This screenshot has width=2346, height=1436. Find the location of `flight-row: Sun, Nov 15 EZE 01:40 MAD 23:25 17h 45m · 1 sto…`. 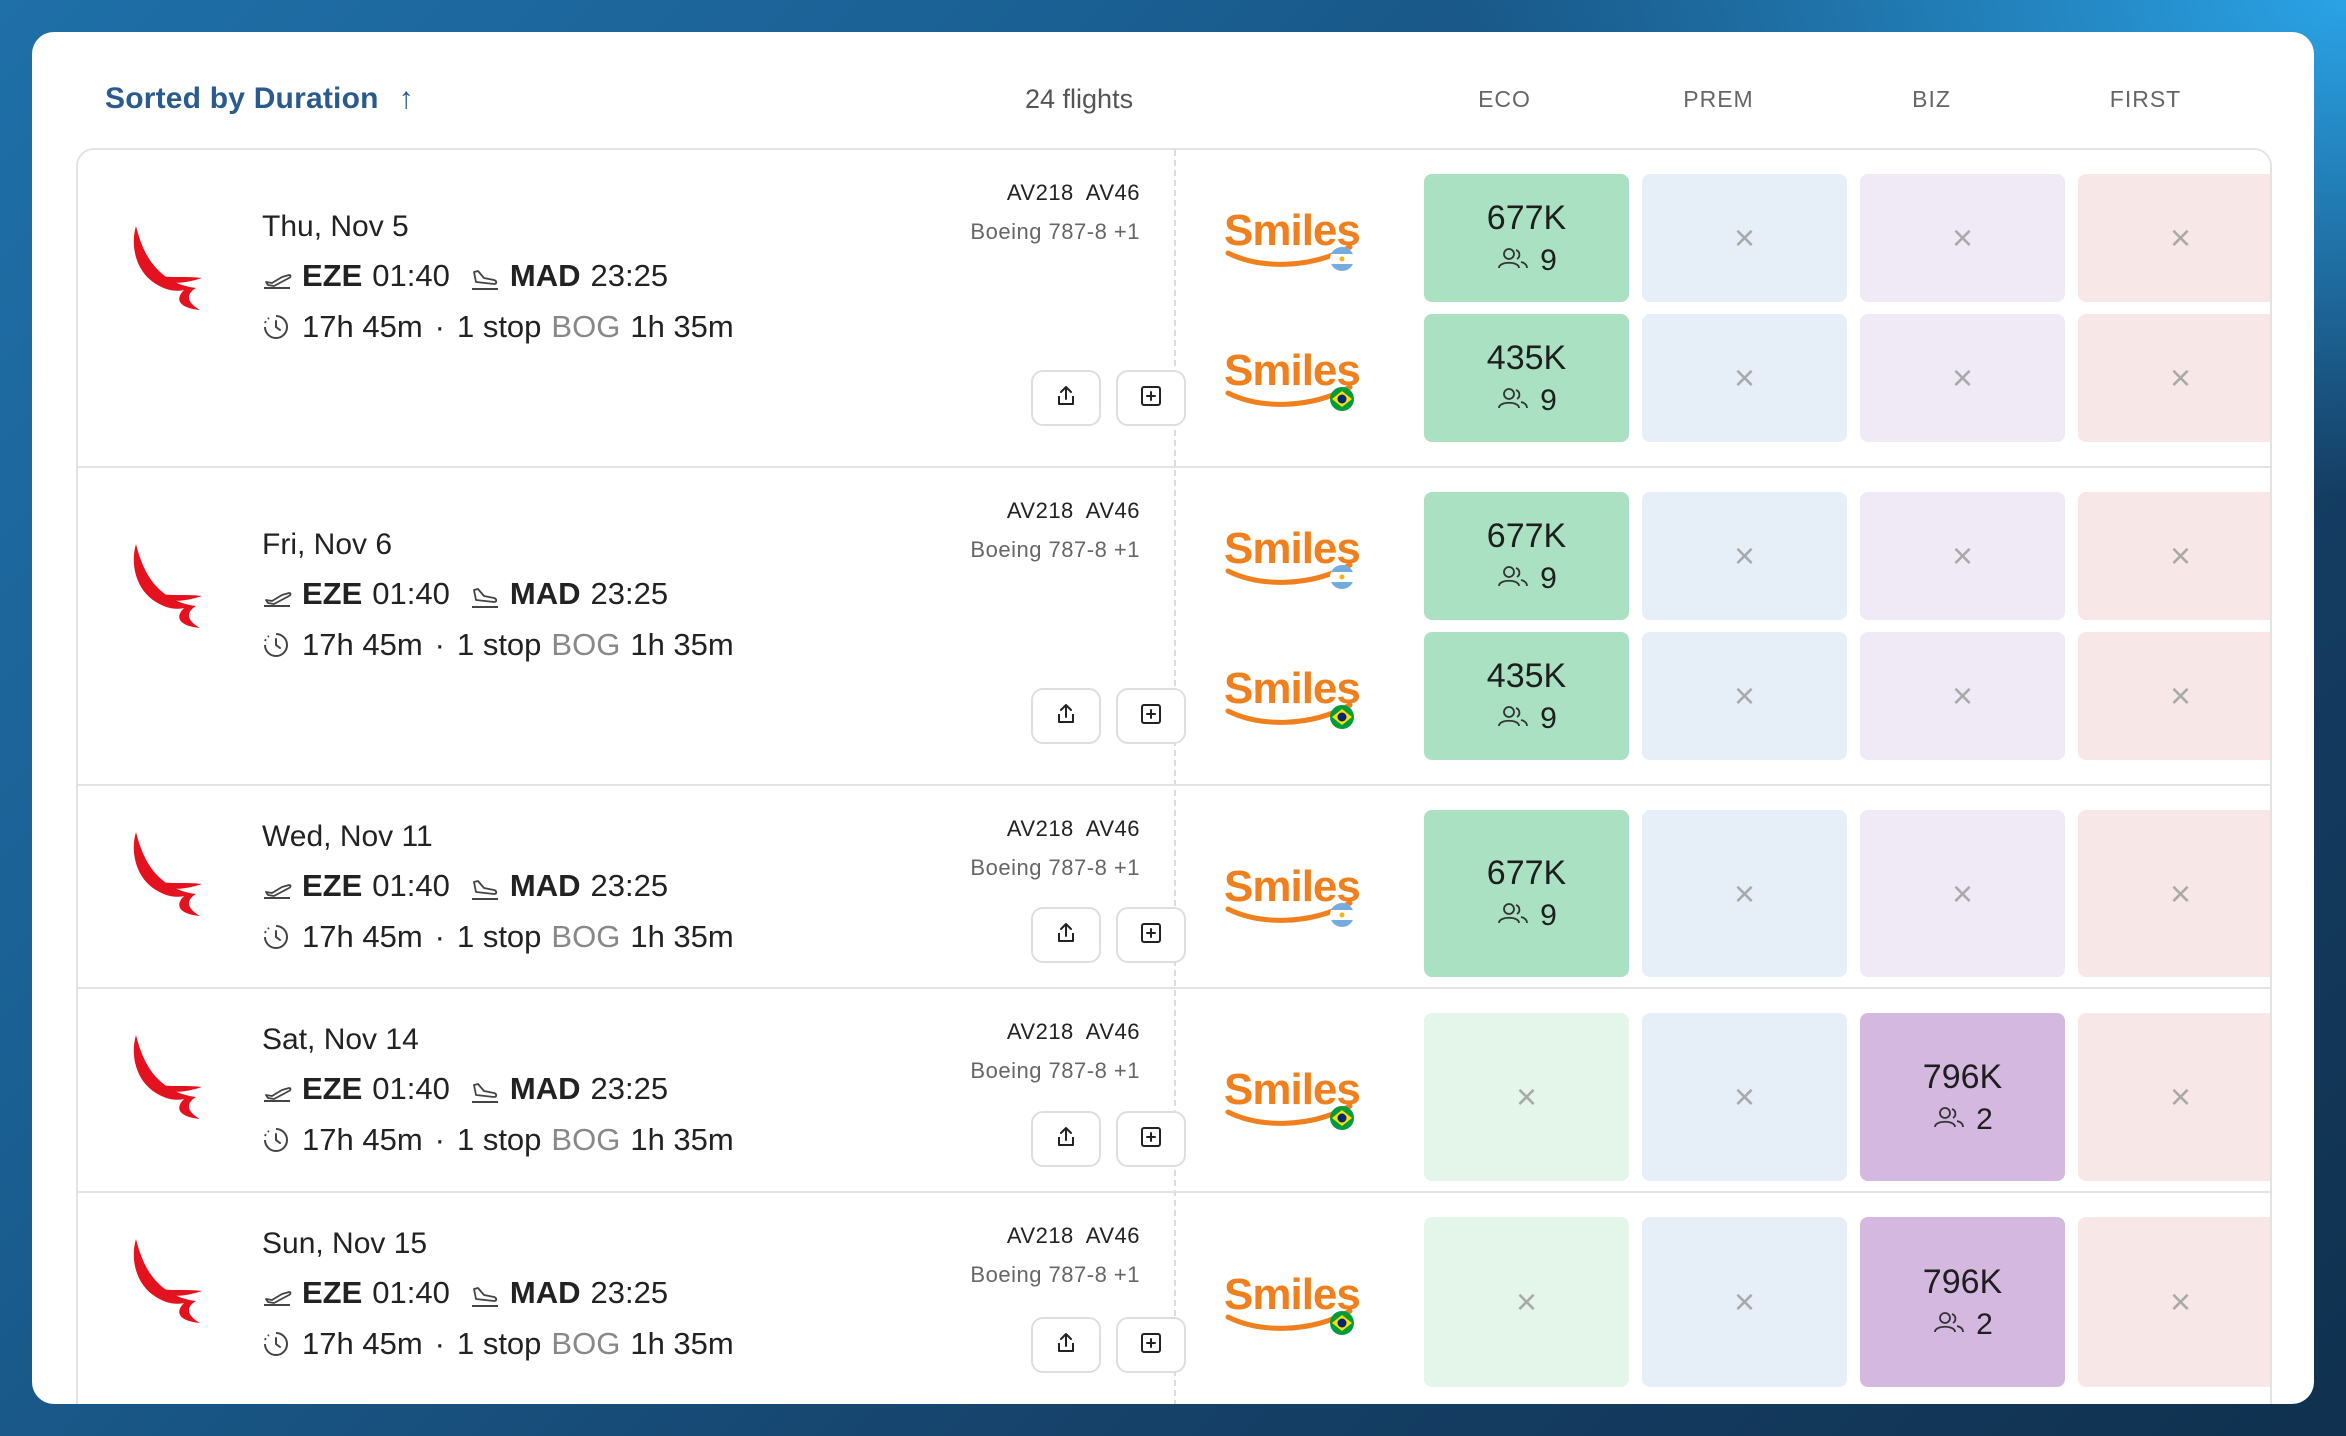

flight-row: Sun, Nov 15 EZE 01:40 MAD 23:25 17h 45m · 1 sto… is located at coordinates (1174, 1296).